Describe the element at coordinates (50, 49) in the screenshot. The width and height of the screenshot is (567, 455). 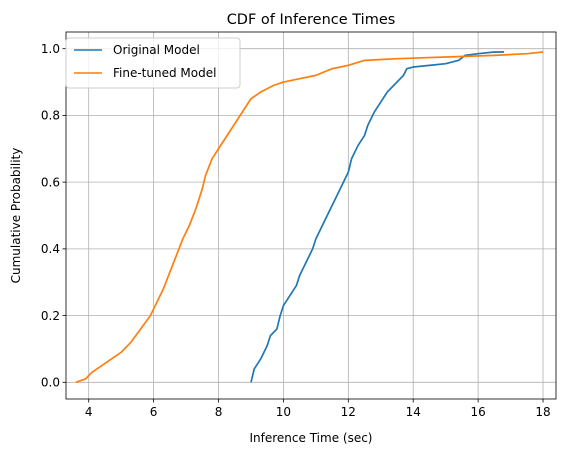
I see `y-tick-label: 1.0` at that location.